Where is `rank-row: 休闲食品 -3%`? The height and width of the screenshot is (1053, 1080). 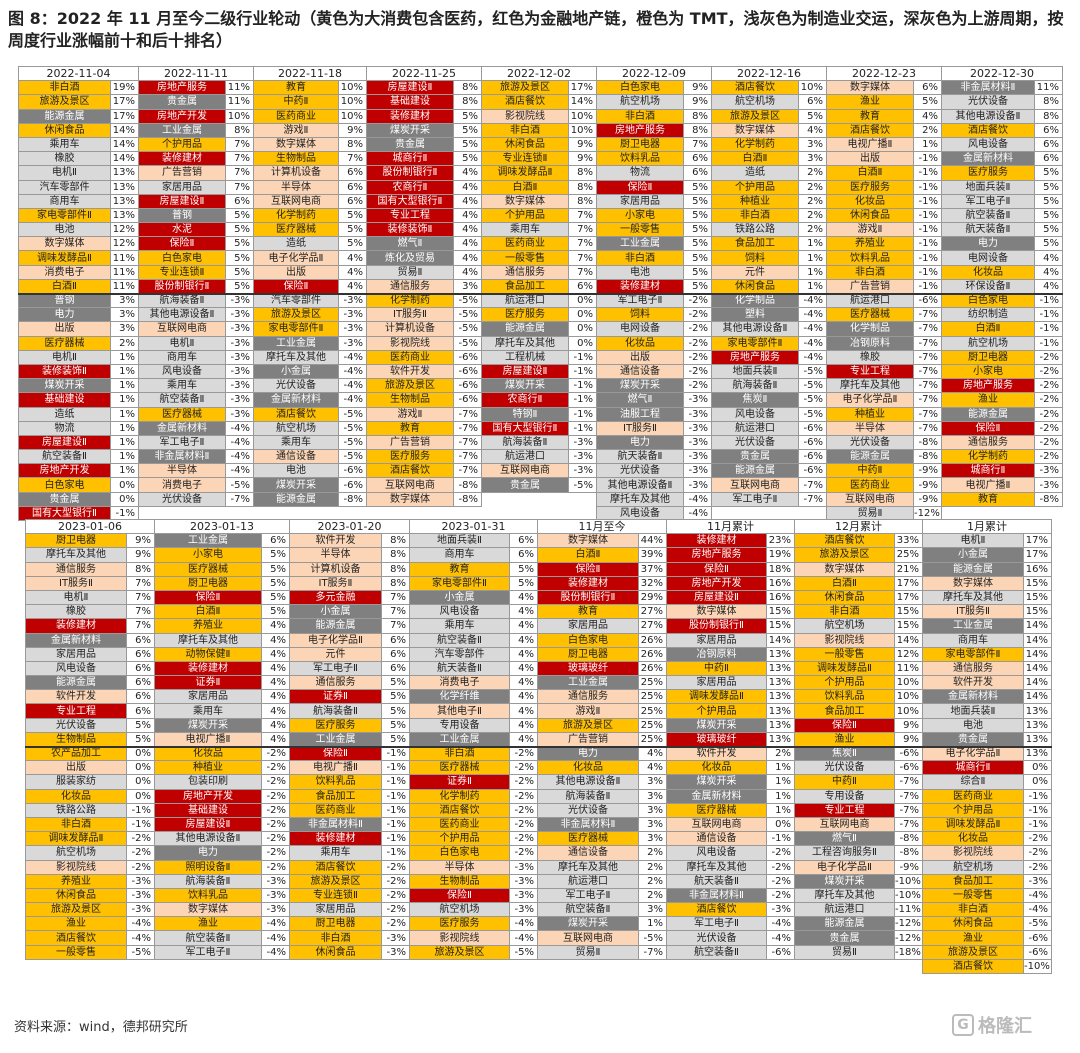 rank-row: 休闲食品 -3% is located at coordinates (90, 895).